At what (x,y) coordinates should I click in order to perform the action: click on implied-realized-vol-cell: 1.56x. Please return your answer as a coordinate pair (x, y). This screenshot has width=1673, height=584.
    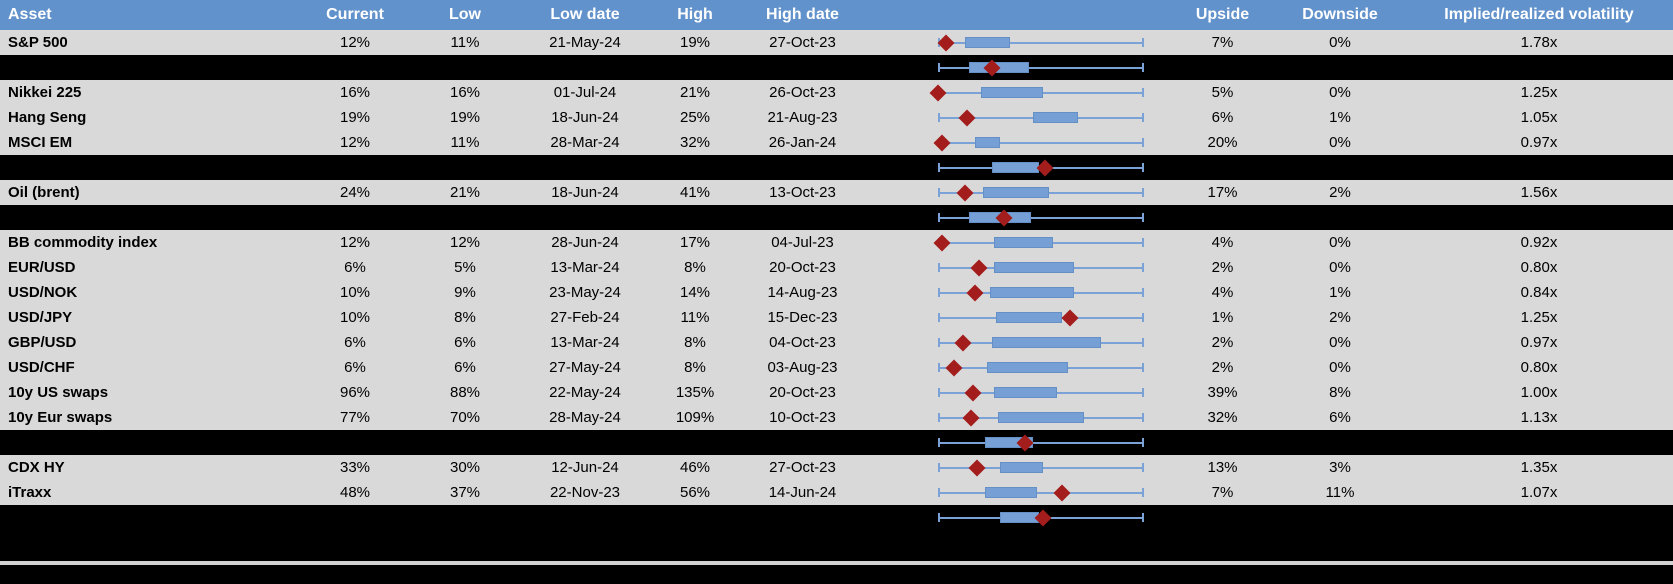
    Looking at the image, I should click on (1539, 192).